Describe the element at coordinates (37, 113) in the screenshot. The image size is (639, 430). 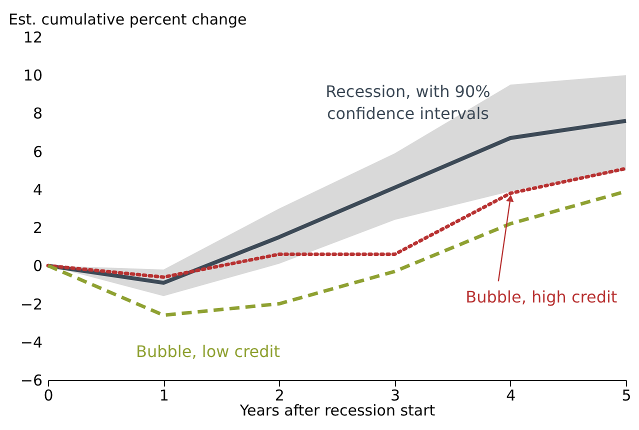
I see `y-tick-label: 8` at that location.